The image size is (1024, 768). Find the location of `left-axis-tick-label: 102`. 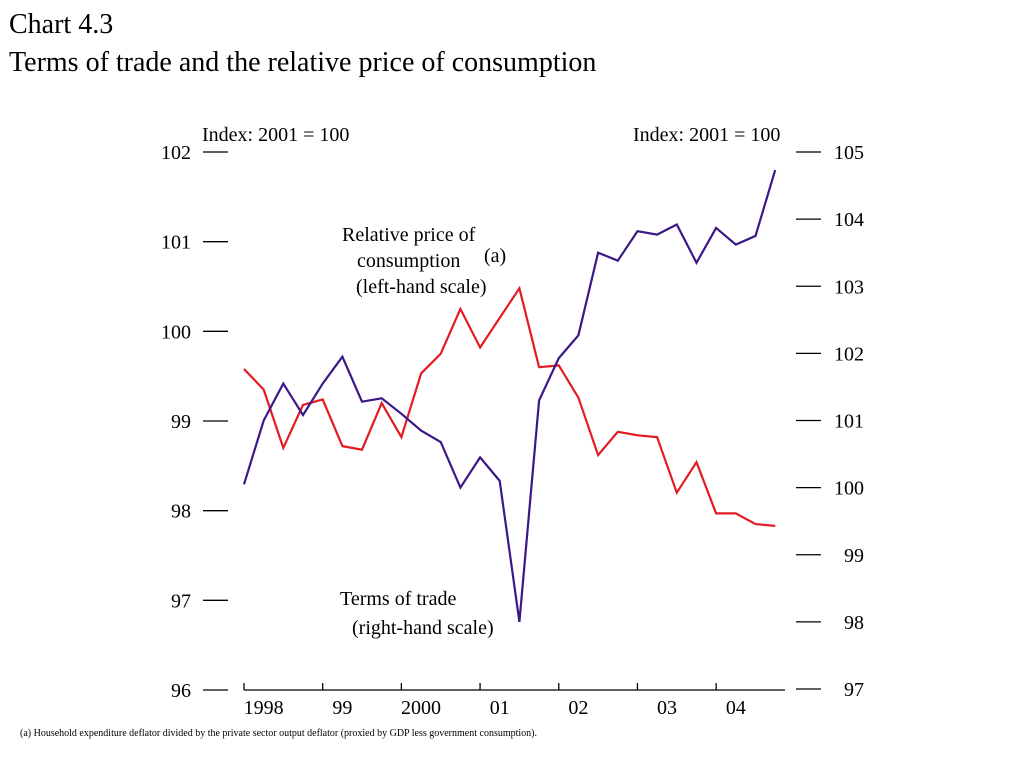

left-axis-tick-label: 102 is located at coordinates (176, 153).